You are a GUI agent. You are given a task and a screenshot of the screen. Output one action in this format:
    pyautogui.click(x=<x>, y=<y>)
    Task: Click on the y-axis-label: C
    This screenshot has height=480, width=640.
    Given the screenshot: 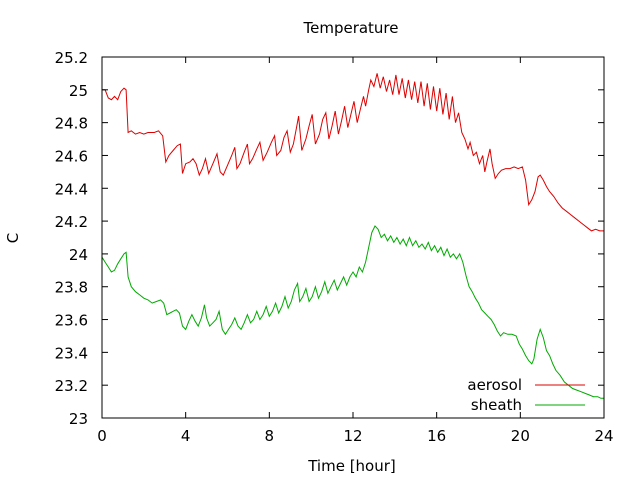 What is the action you would take?
    pyautogui.click(x=13, y=238)
    